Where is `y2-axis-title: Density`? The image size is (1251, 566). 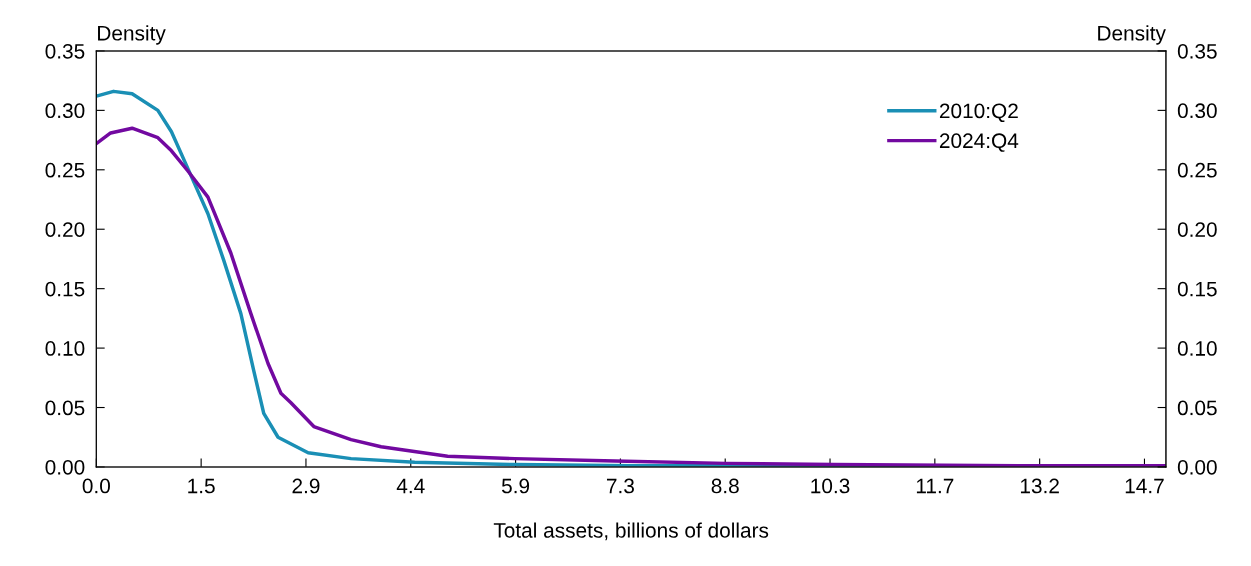
y2-axis-title: Density is located at coordinates (1132, 35).